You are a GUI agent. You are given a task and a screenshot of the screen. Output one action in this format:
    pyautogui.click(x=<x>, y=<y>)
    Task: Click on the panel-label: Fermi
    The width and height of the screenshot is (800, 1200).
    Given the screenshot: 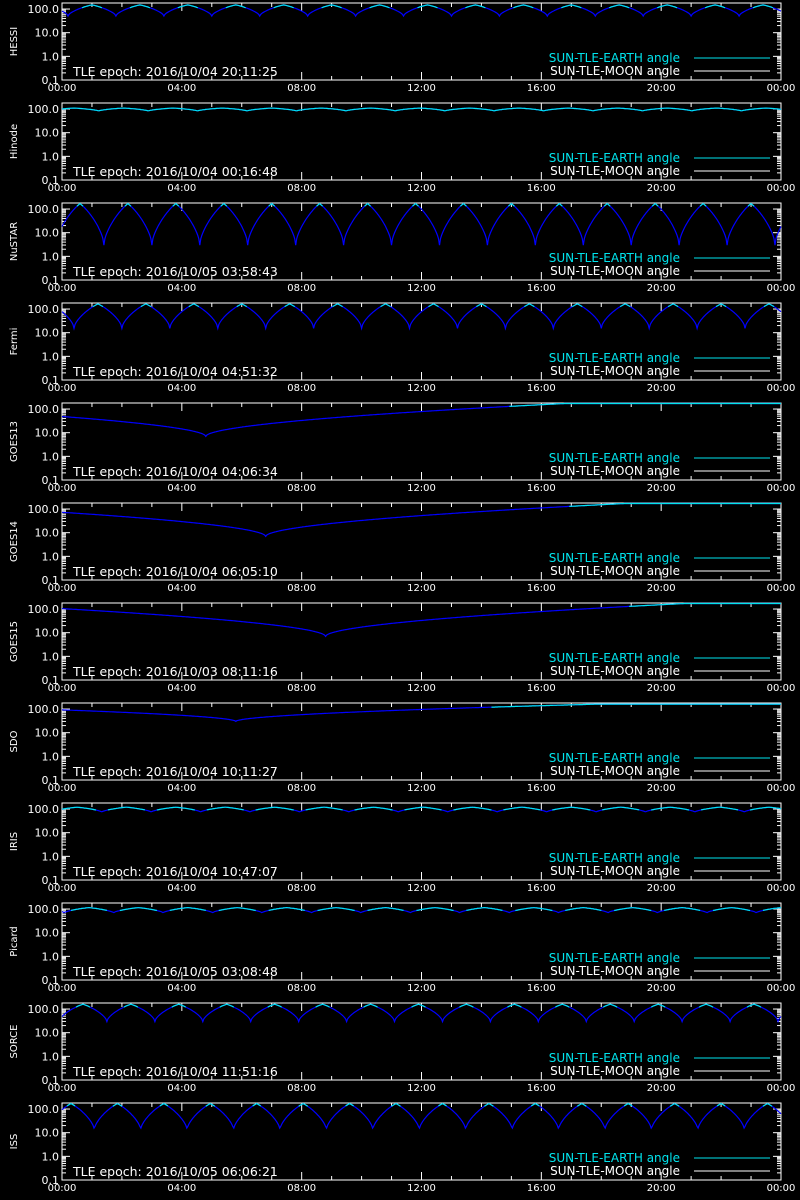 What is the action you would take?
    pyautogui.click(x=14, y=342)
    